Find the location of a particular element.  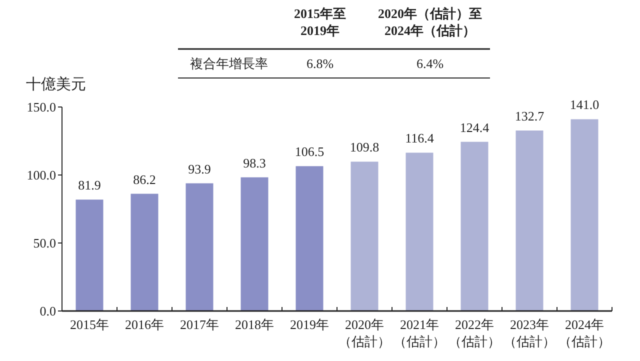

data-label: 116.4 is located at coordinates (419, 138).